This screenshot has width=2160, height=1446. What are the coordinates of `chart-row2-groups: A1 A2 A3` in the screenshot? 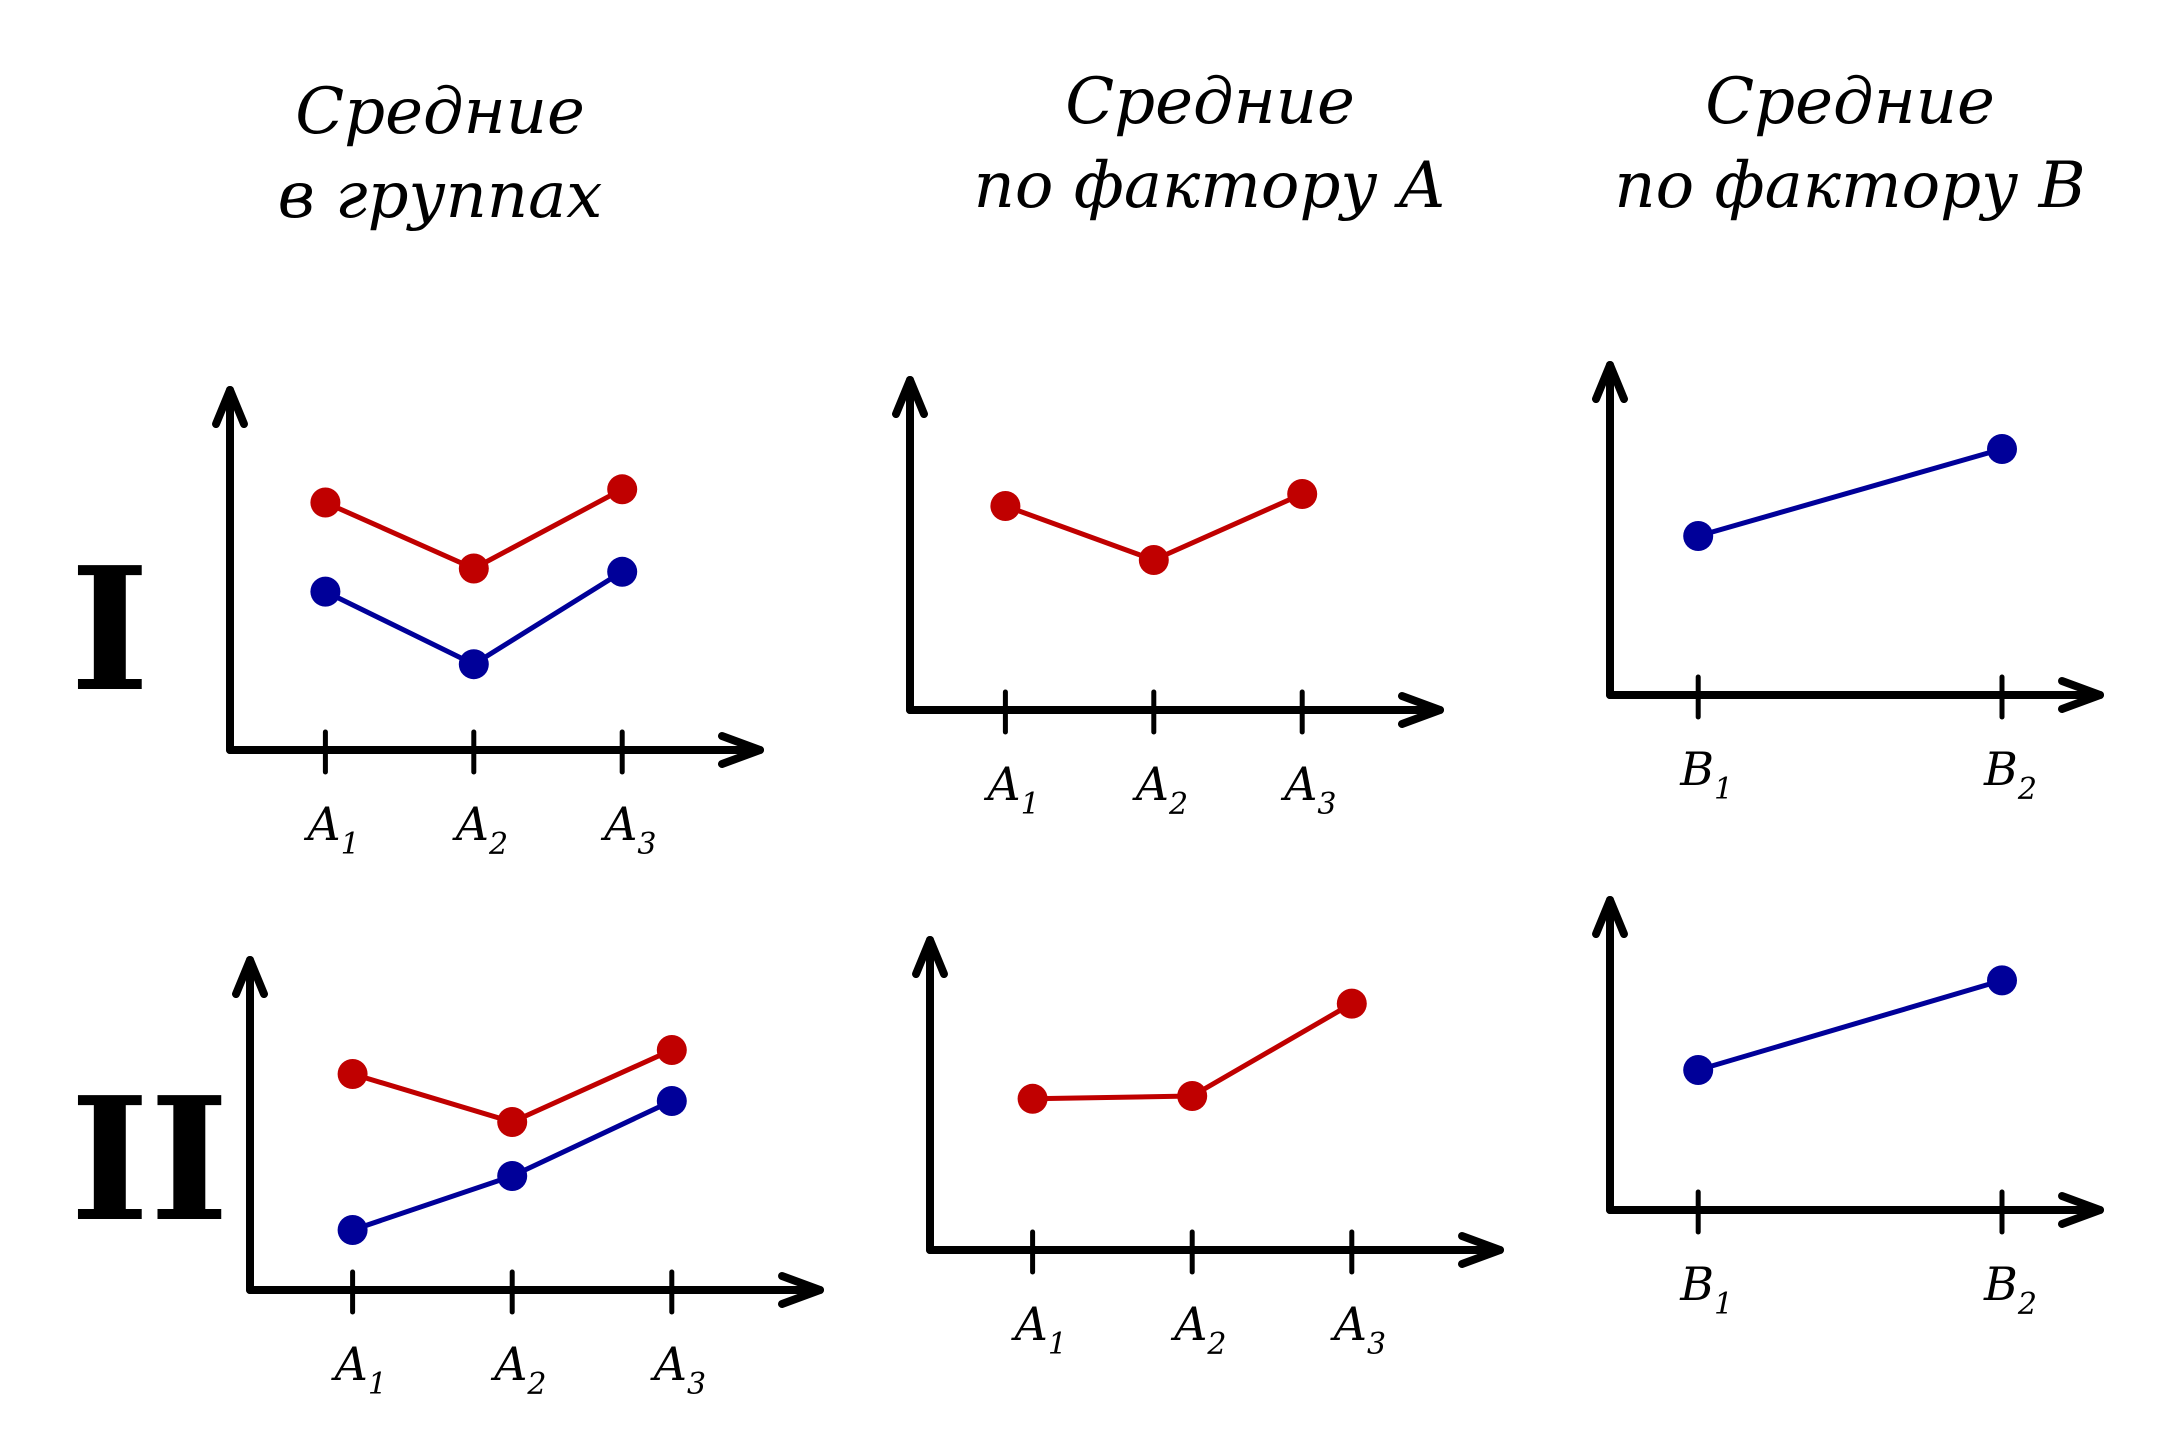 It's located at (528, 1179).